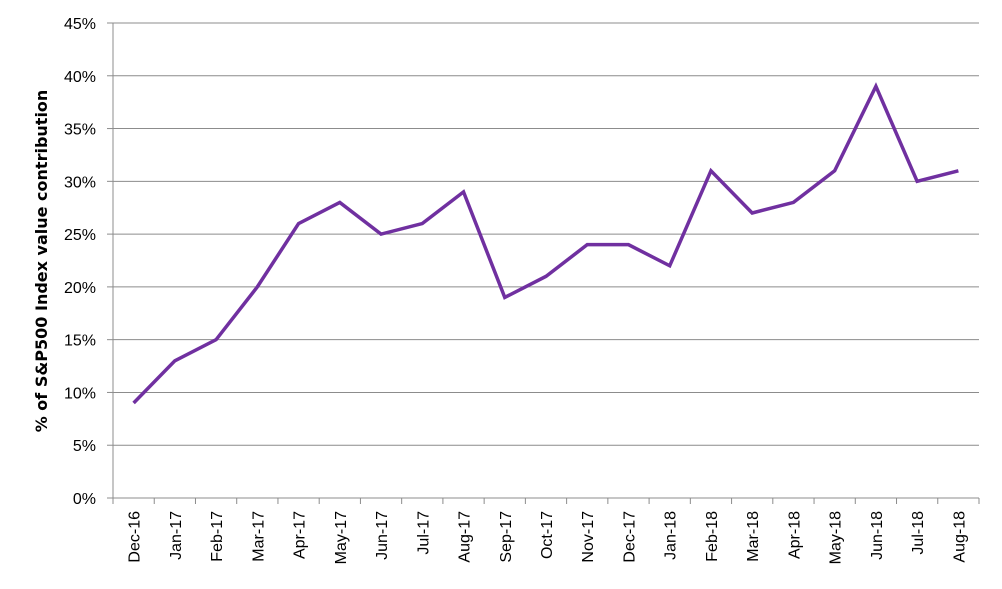 The height and width of the screenshot is (589, 1002). What do you see at coordinates (753, 536) in the screenshot?
I see `x-tick-label: Mar-18` at bounding box center [753, 536].